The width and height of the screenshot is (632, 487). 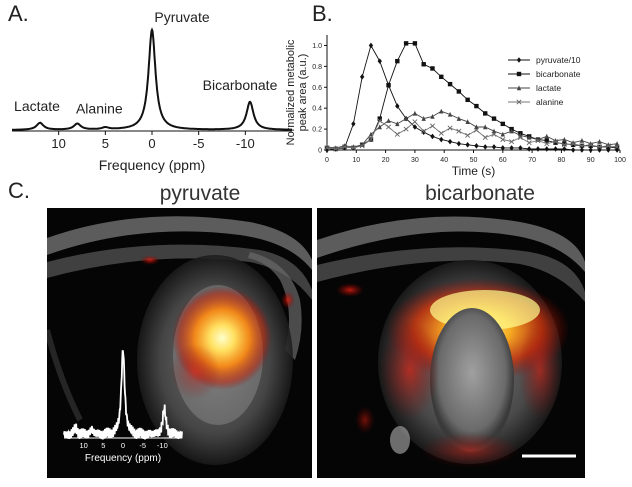 I want to click on x-tick-label-3: -5, so click(x=199, y=143).